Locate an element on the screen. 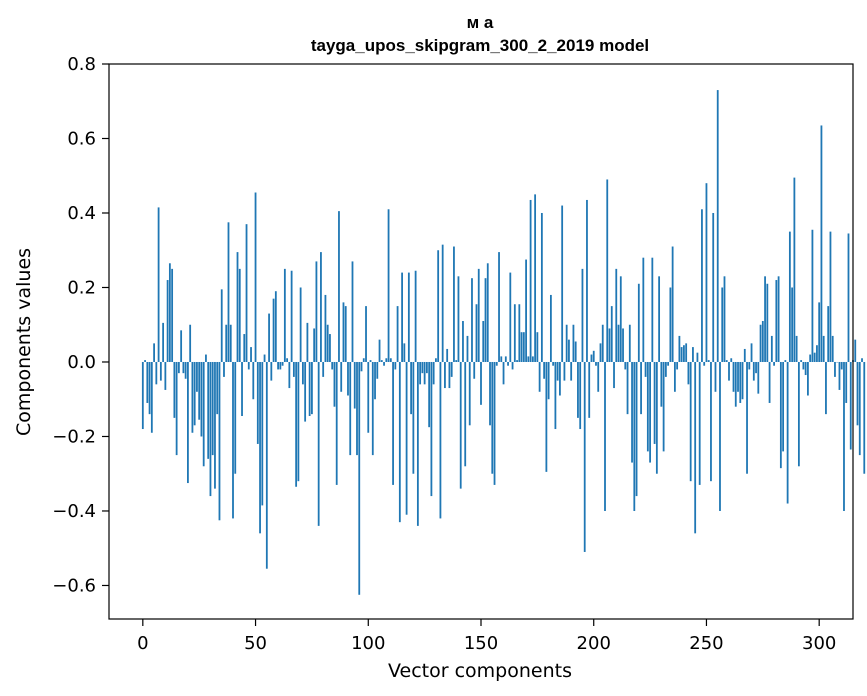 The height and width of the screenshot is (696, 867). x-tick-label: 0 is located at coordinates (142, 643).